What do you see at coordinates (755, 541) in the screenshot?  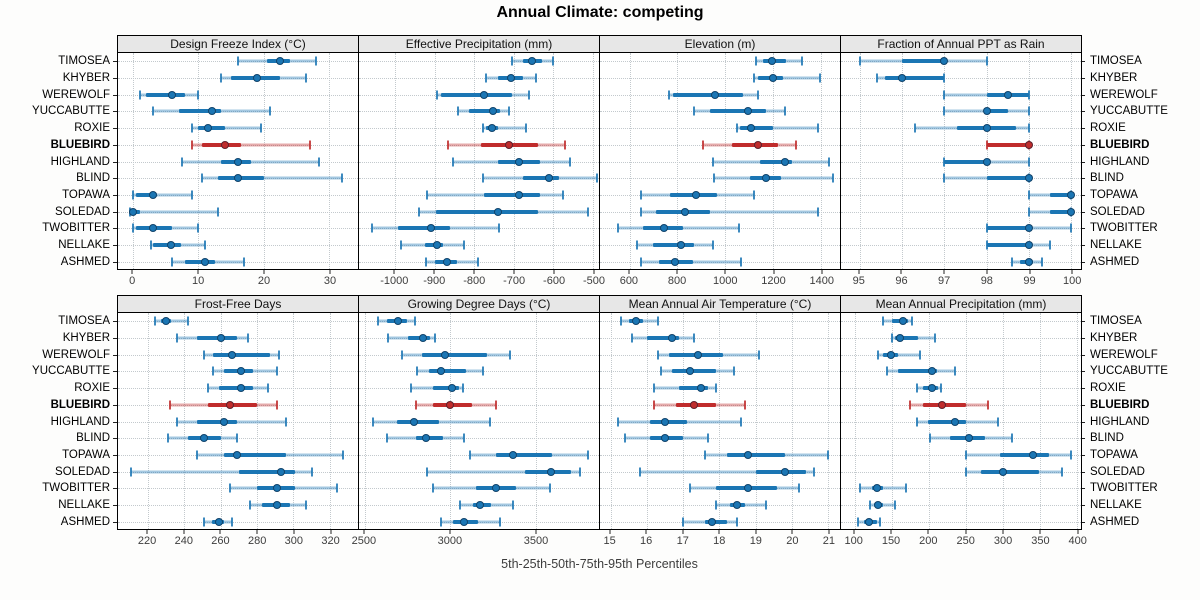 I see `axis-tick-label: 19` at bounding box center [755, 541].